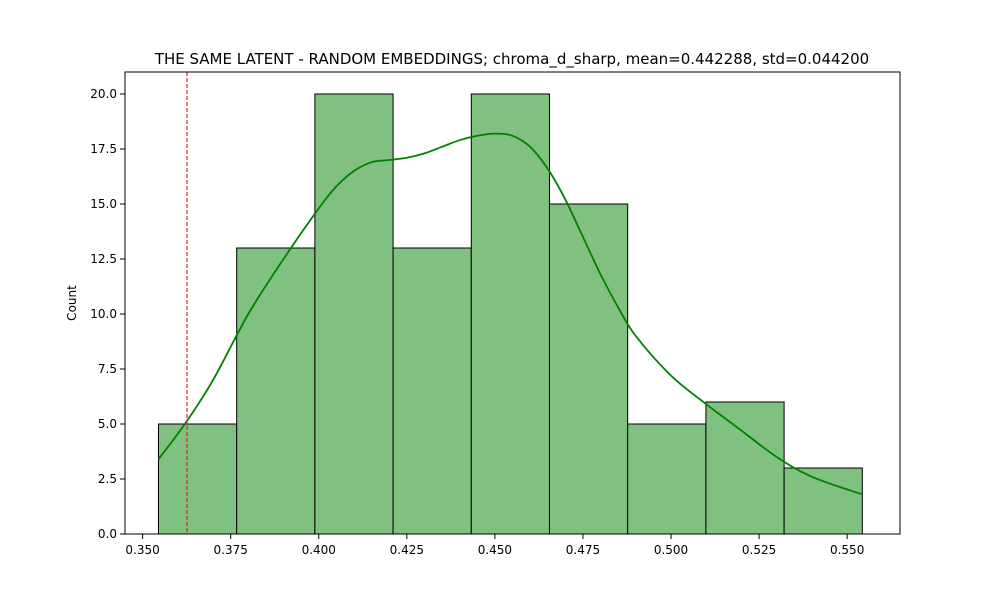 Image resolution: width=1000 pixels, height=600 pixels. What do you see at coordinates (759, 550) in the screenshot?
I see `x-tick-label: 0.525` at bounding box center [759, 550].